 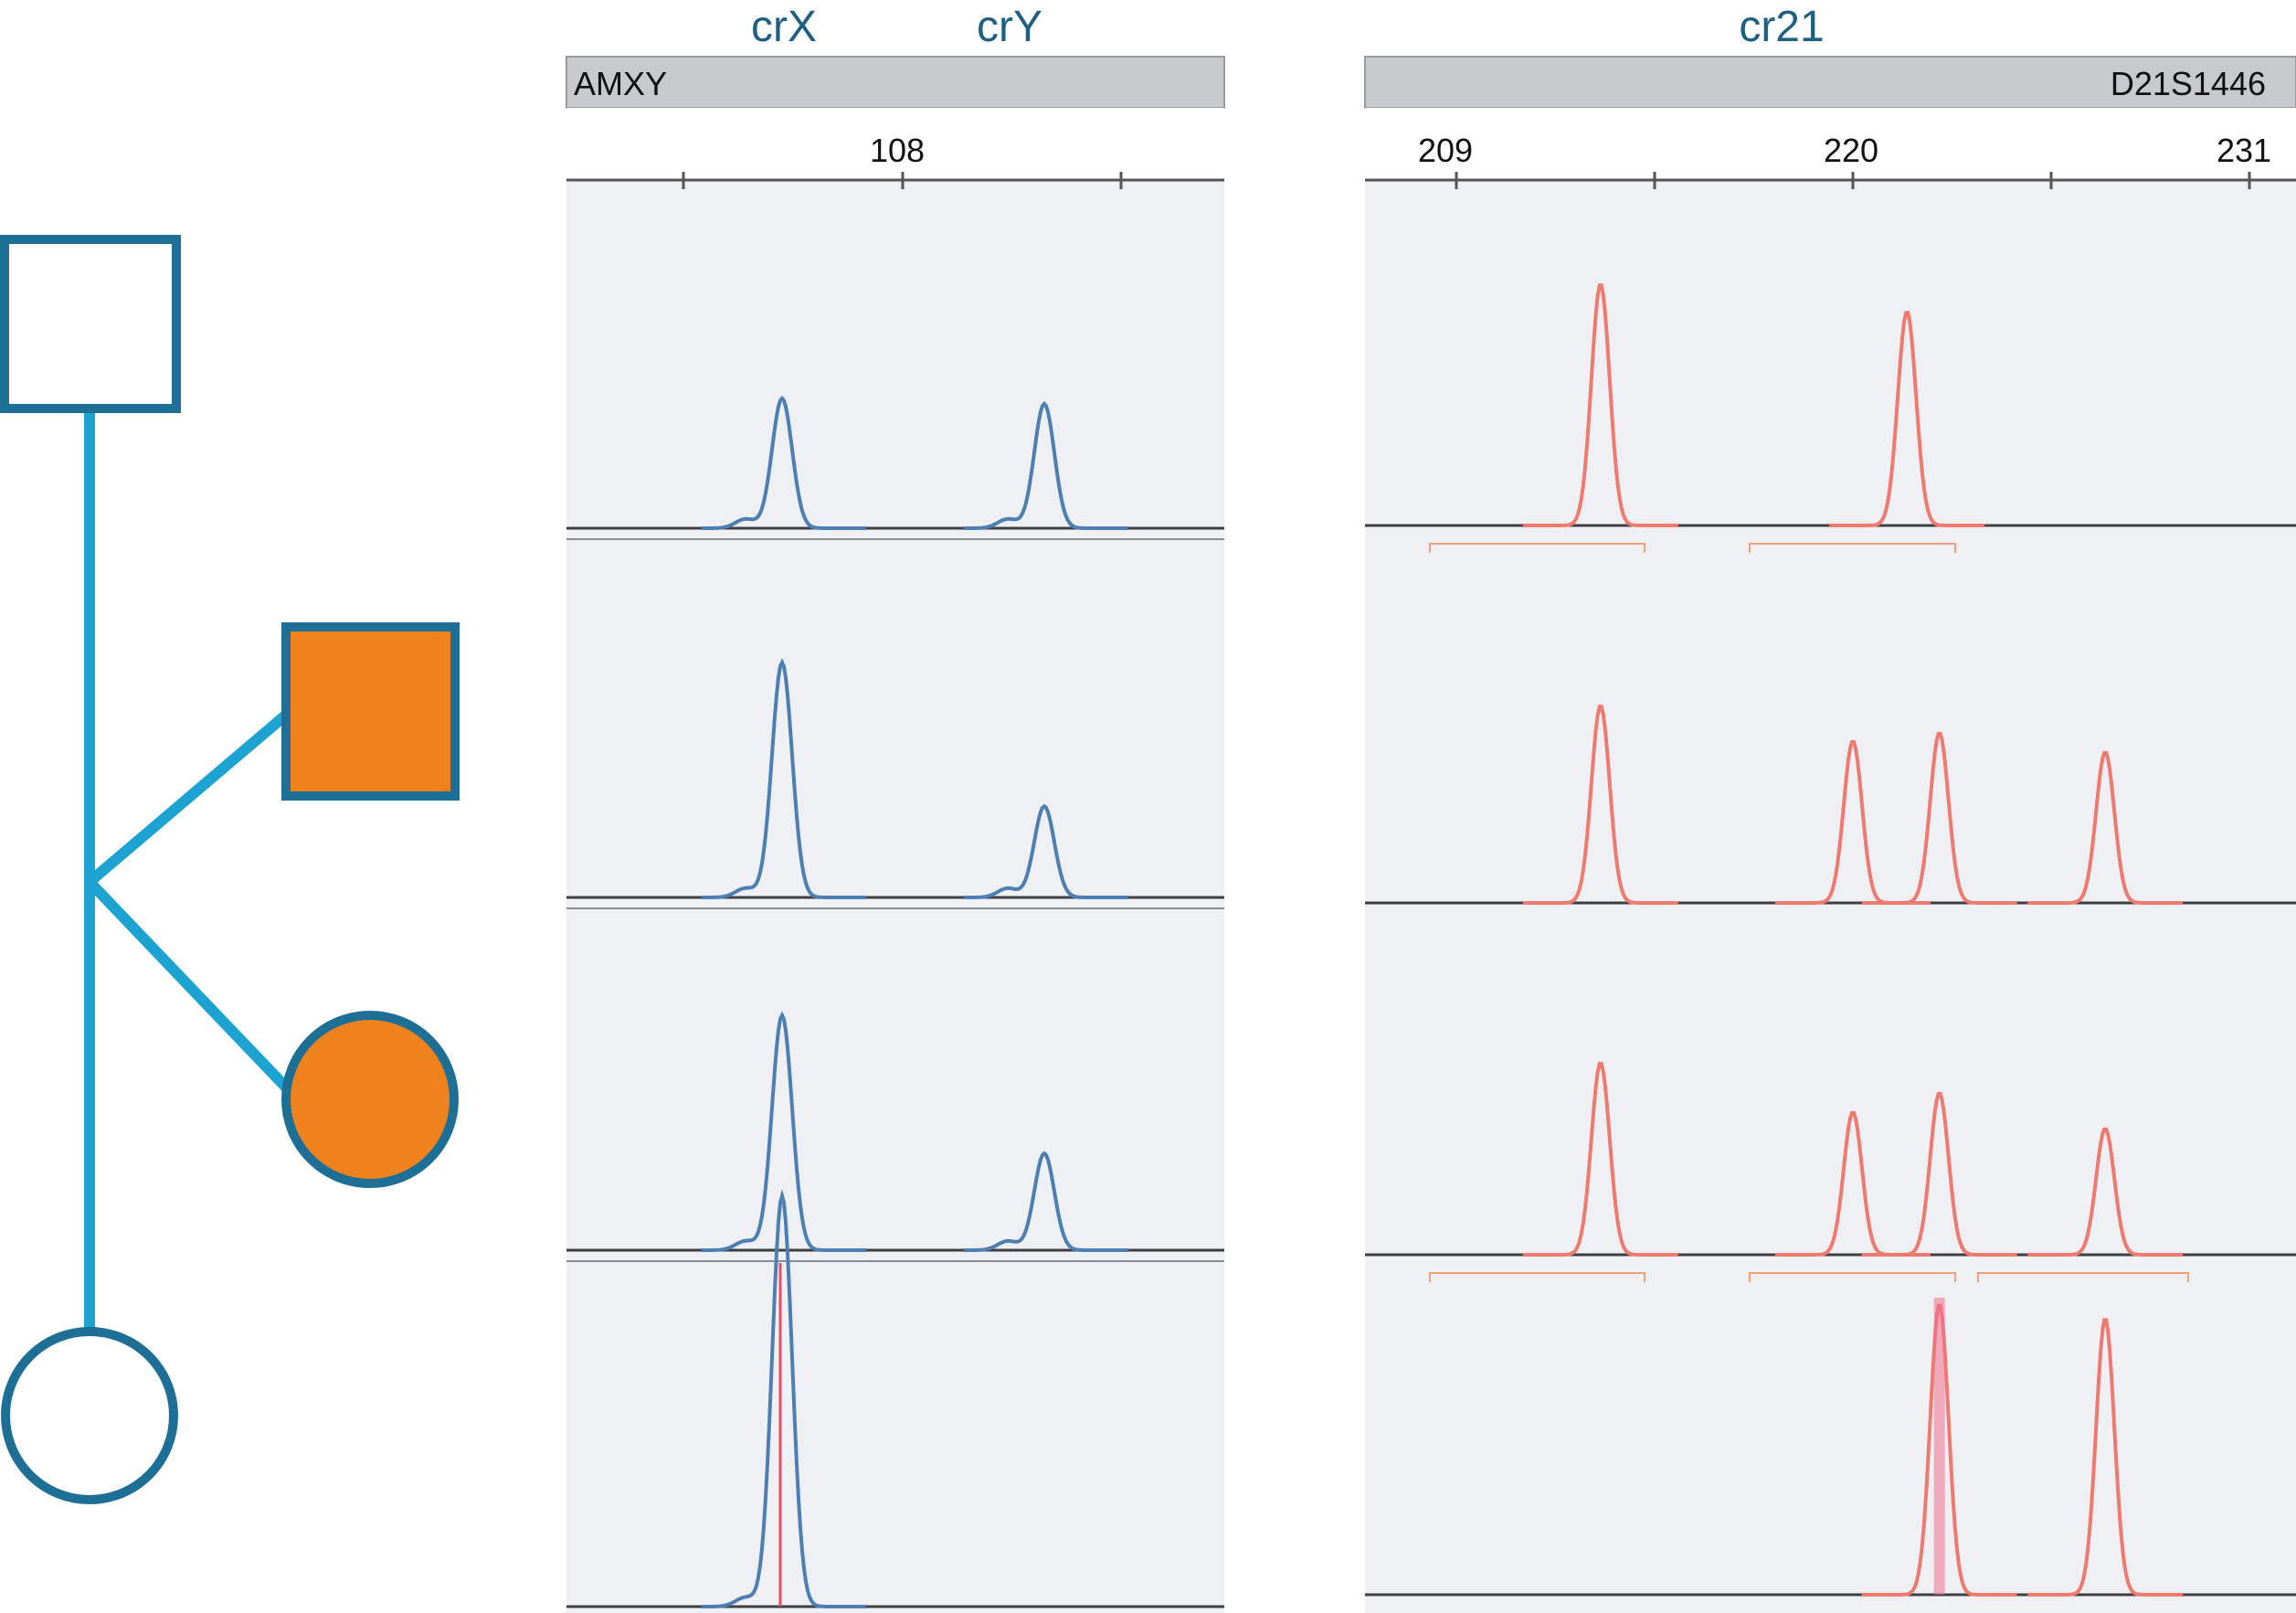 What do you see at coordinates (370, 1099) in the screenshot?
I see `affected-daughter-circle-symbol` at bounding box center [370, 1099].